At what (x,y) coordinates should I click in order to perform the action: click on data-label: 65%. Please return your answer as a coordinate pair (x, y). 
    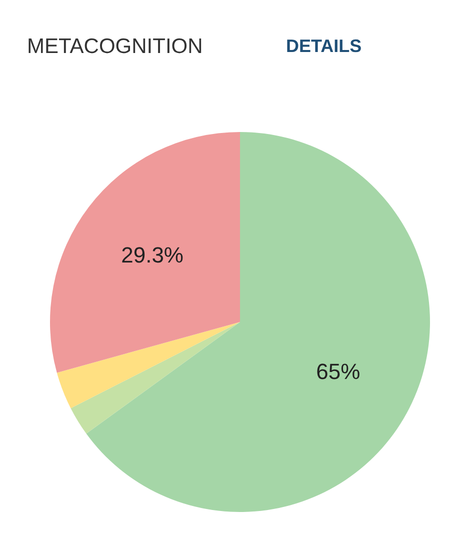
    Looking at the image, I should click on (338, 371).